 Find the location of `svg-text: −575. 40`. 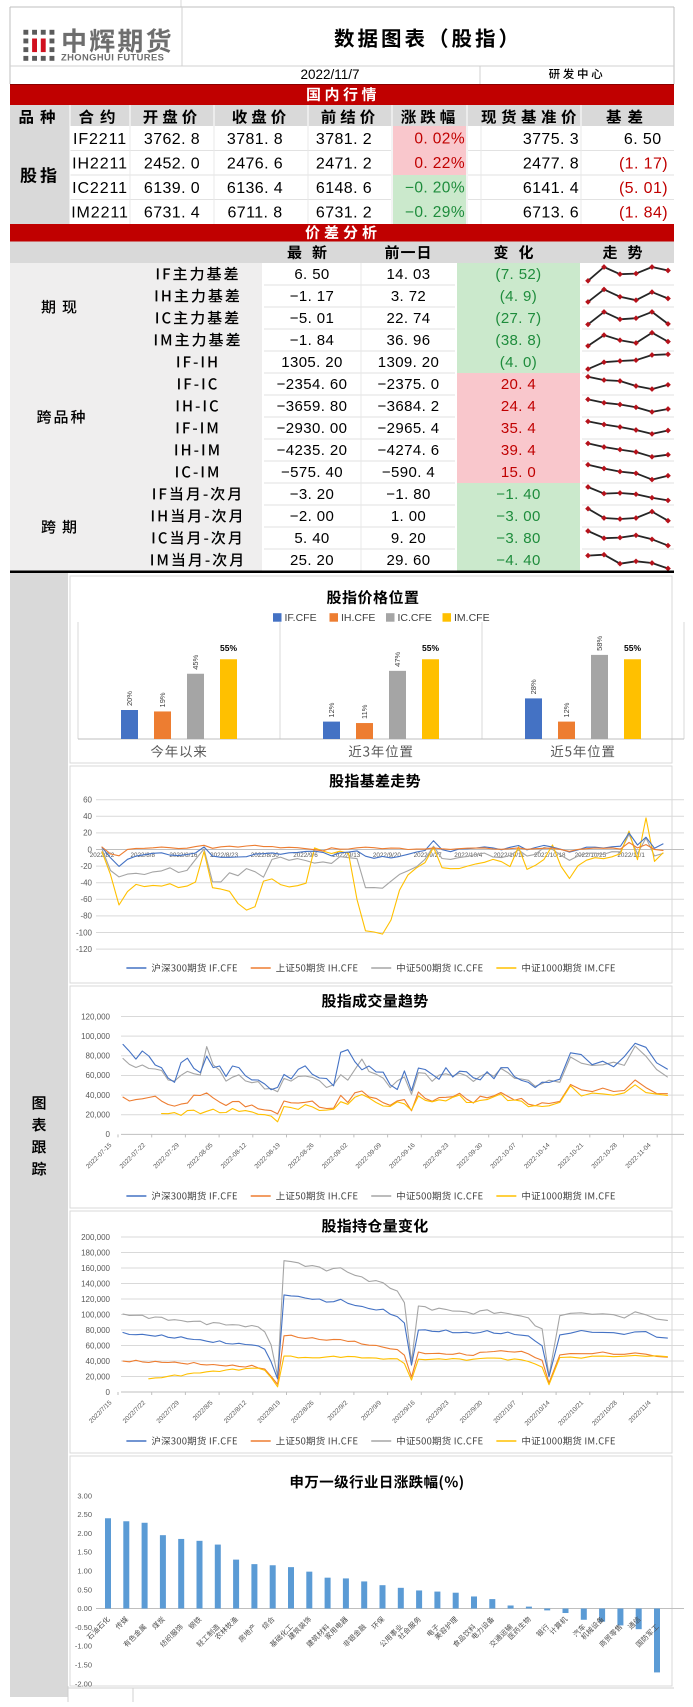

svg-text: −575. 40 is located at coordinates (312, 472).